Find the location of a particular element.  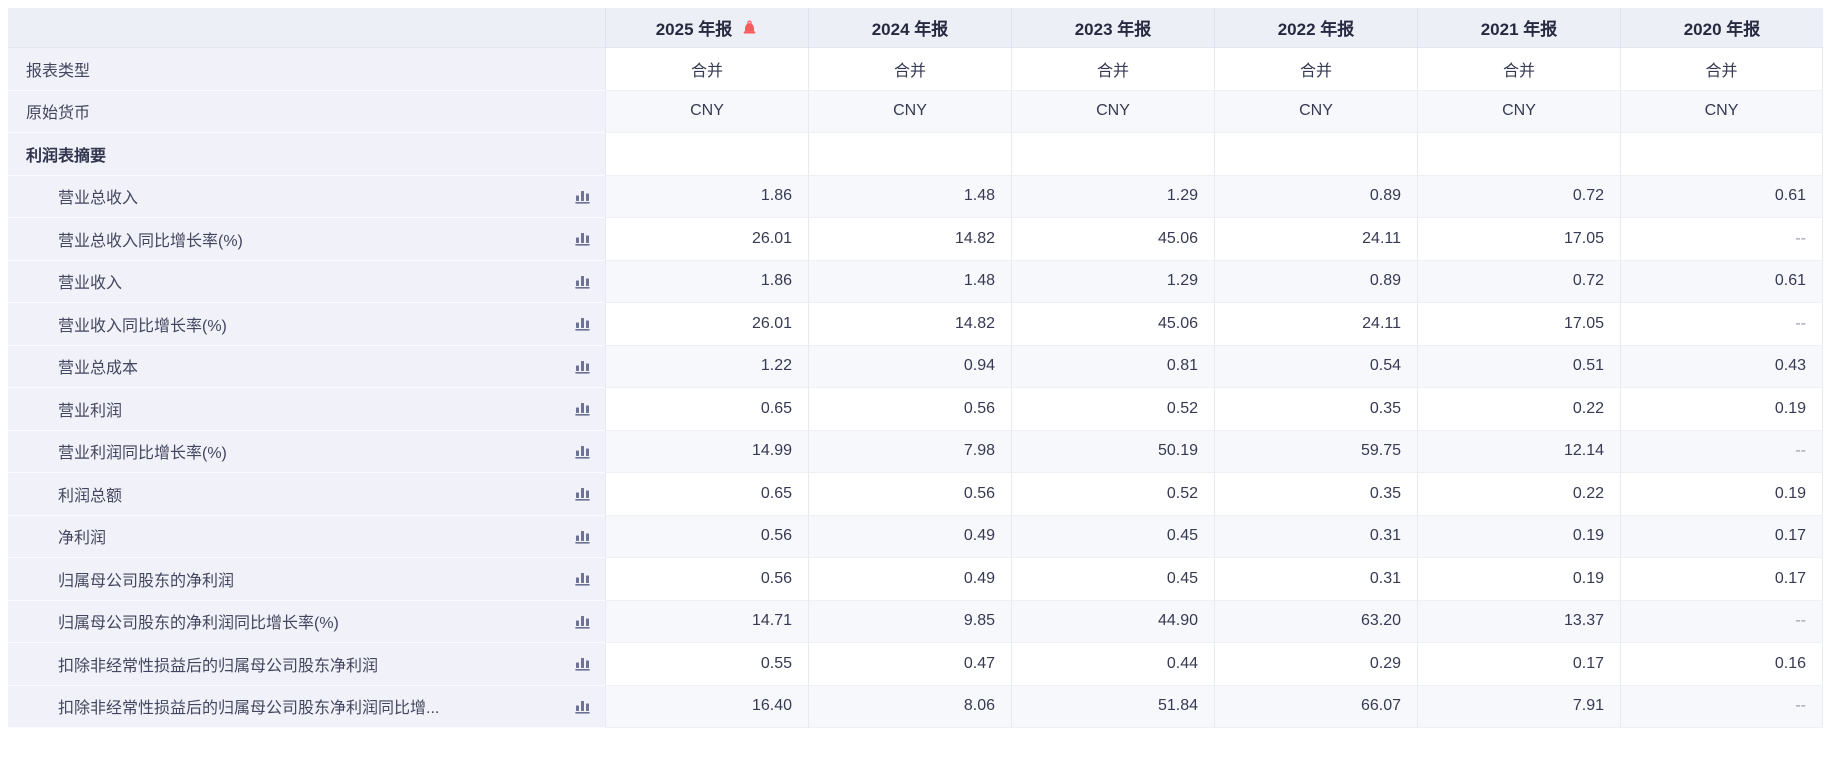

row-label: 营业收入同比增长率(%) is located at coordinates (142, 326).